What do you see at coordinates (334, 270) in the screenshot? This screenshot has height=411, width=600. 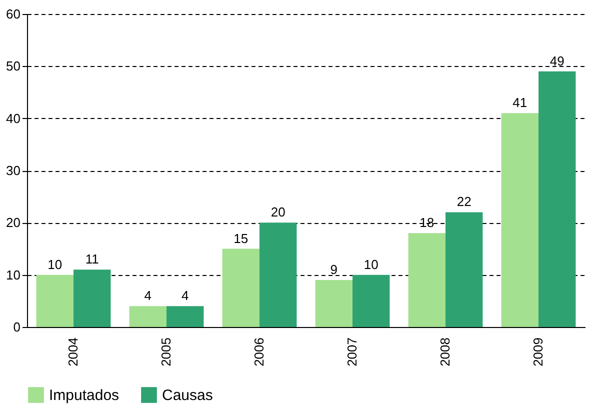 I see `data-label: 9` at bounding box center [334, 270].